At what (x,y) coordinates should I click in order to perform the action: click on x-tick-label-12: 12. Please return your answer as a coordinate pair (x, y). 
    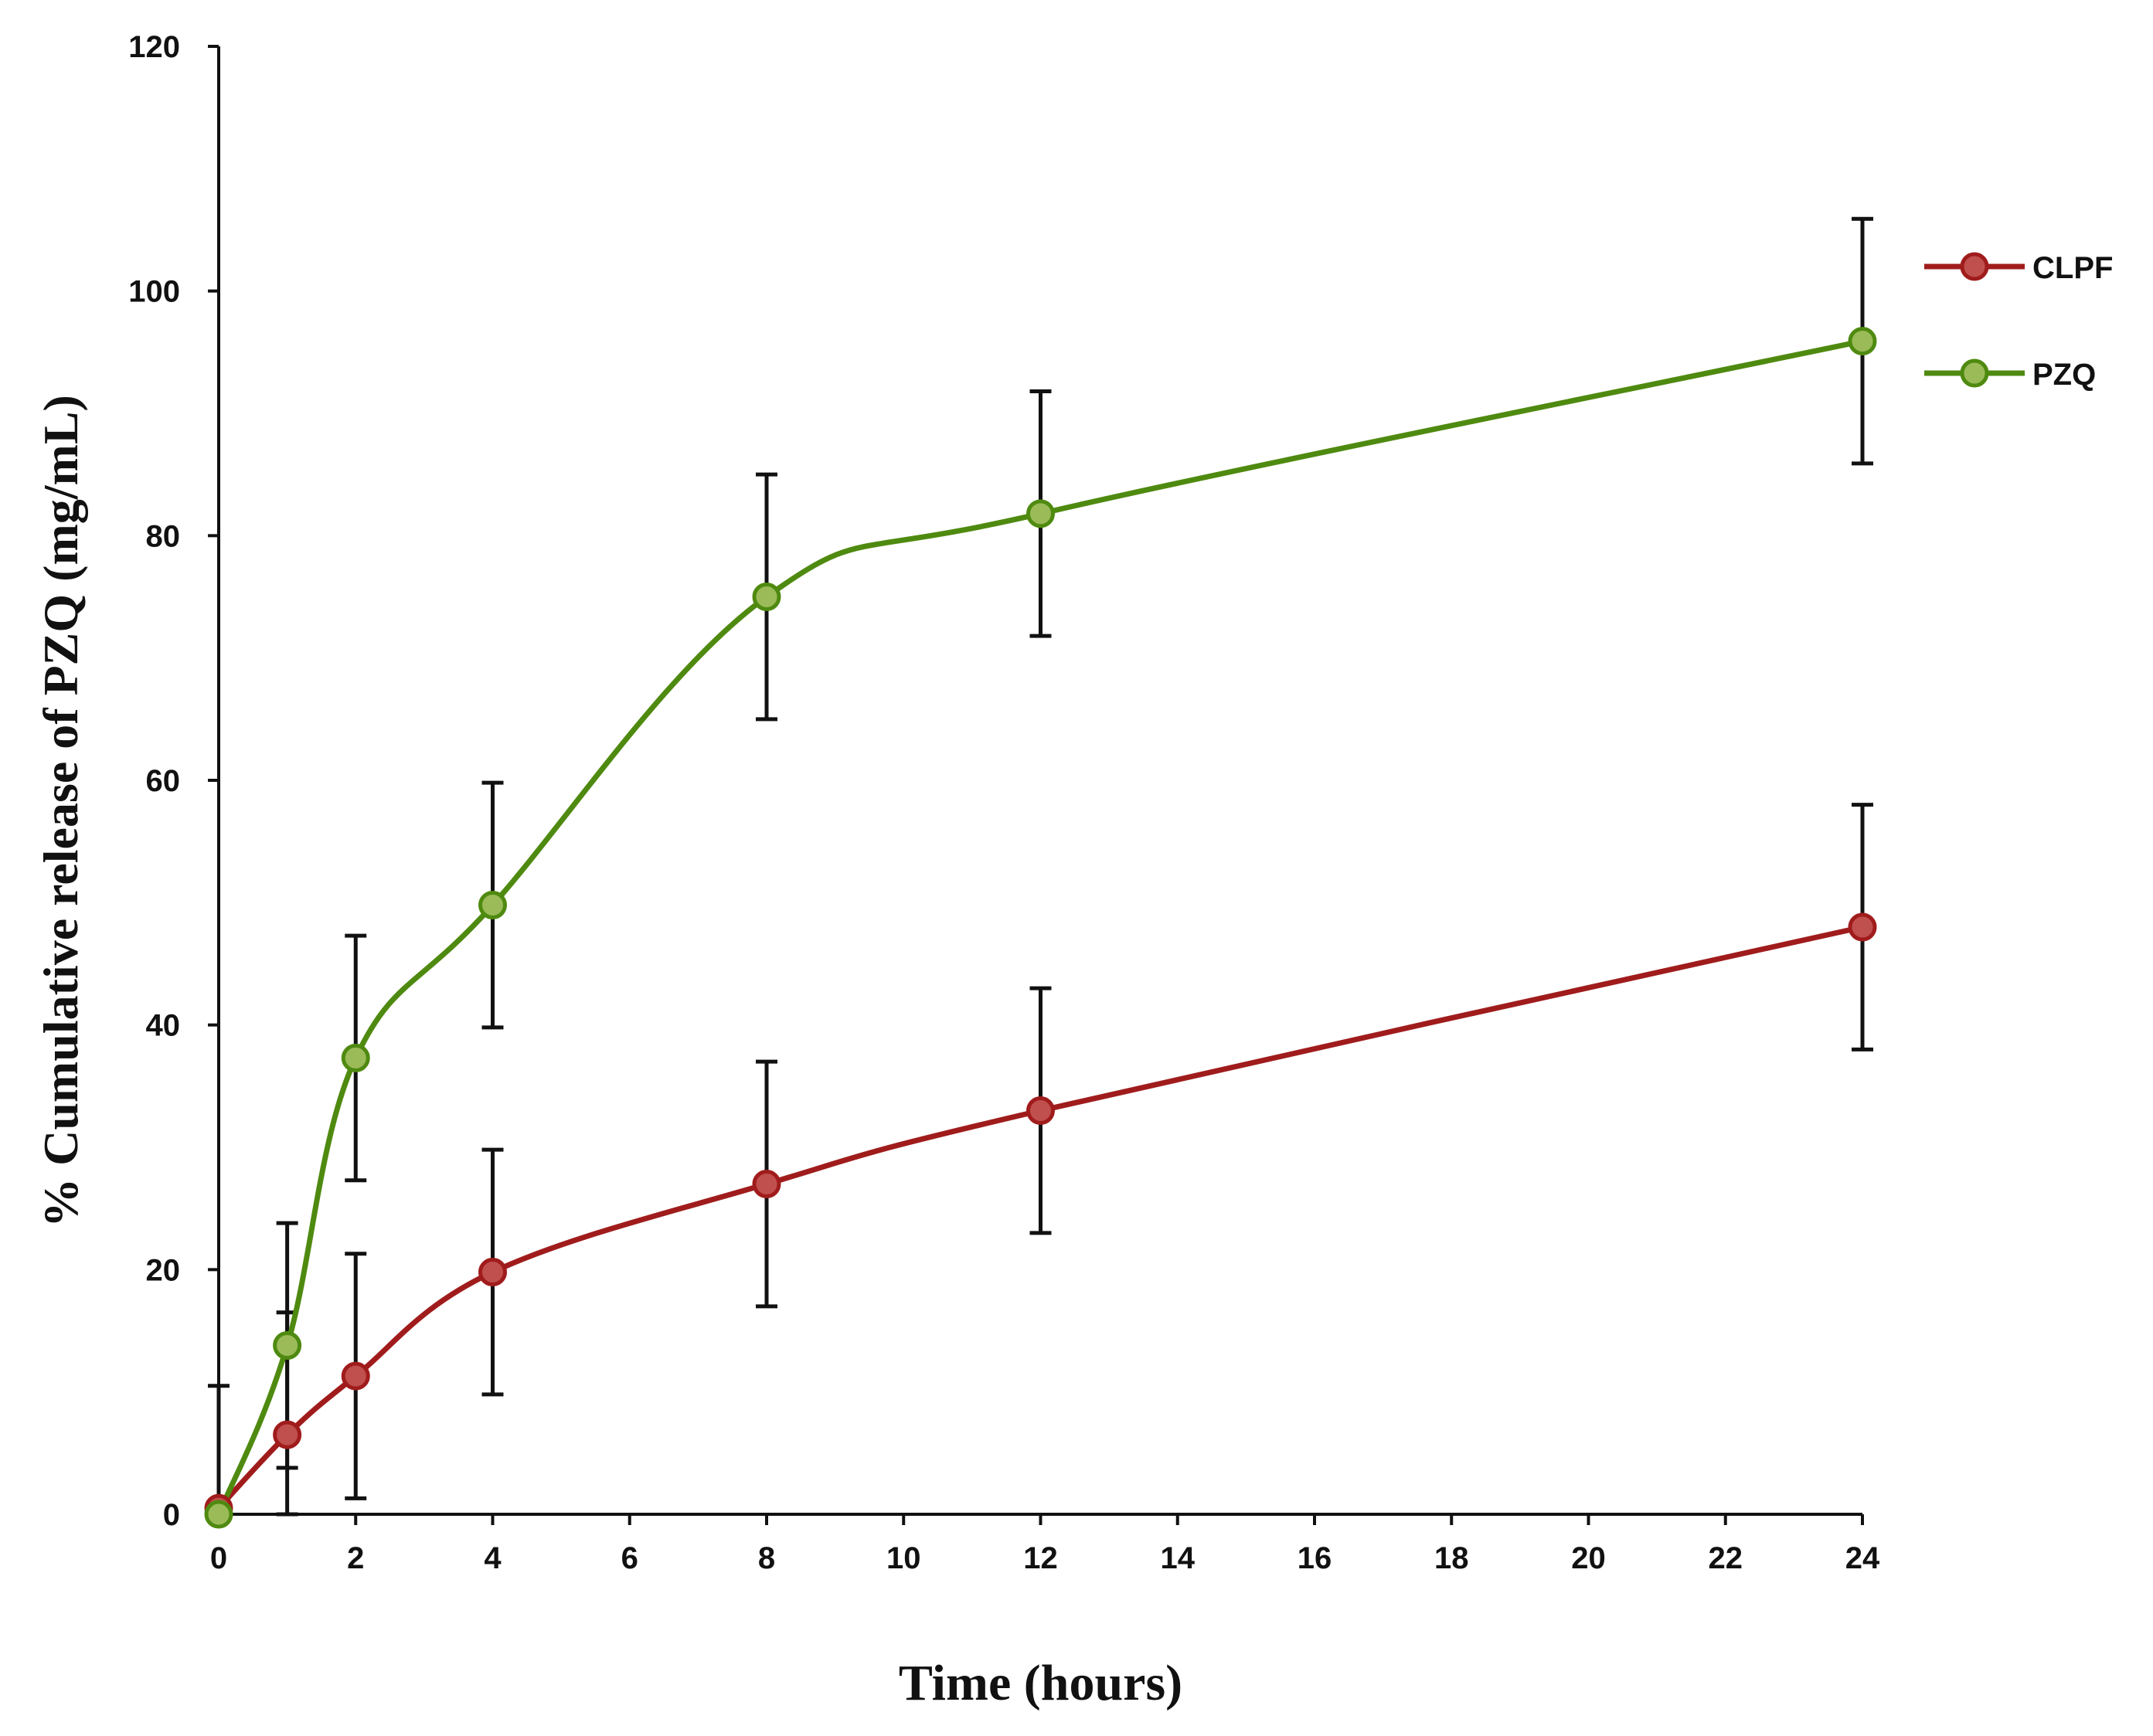
    Looking at the image, I should click on (1040, 1558).